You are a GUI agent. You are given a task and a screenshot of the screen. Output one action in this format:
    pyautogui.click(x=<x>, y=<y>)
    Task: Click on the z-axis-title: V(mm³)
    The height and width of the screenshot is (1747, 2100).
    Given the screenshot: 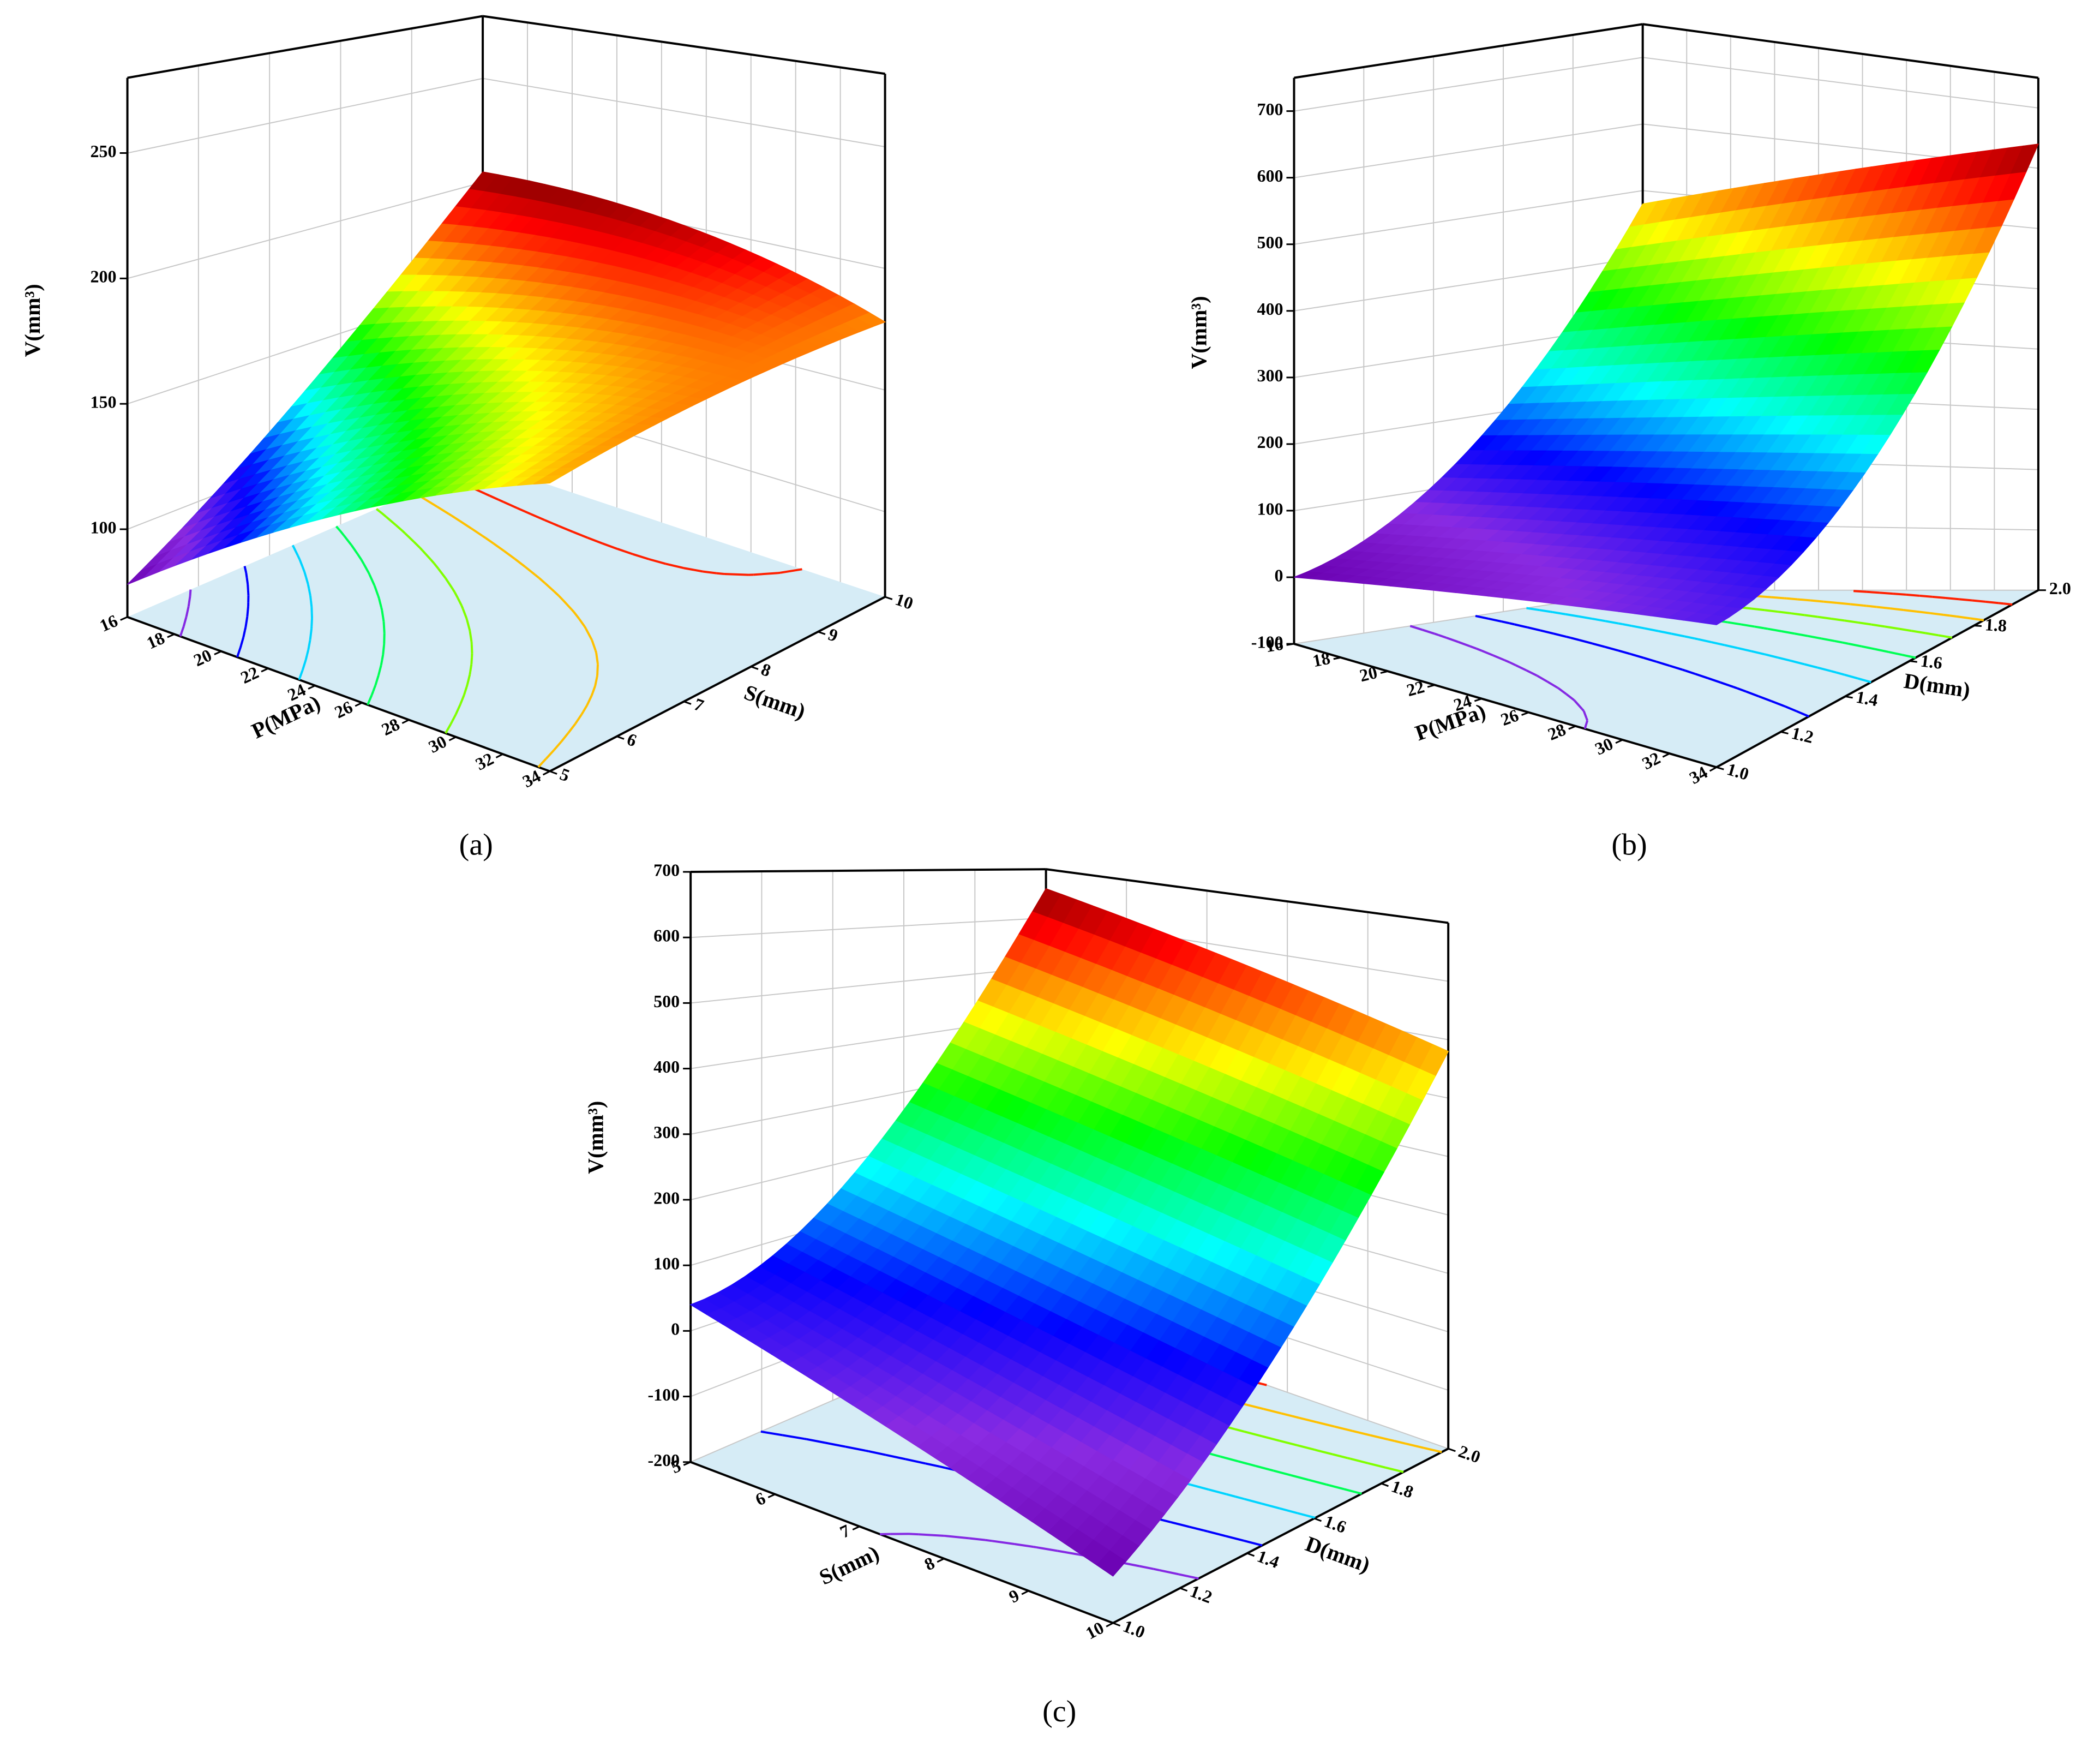 What is the action you would take?
    pyautogui.click(x=1199, y=332)
    